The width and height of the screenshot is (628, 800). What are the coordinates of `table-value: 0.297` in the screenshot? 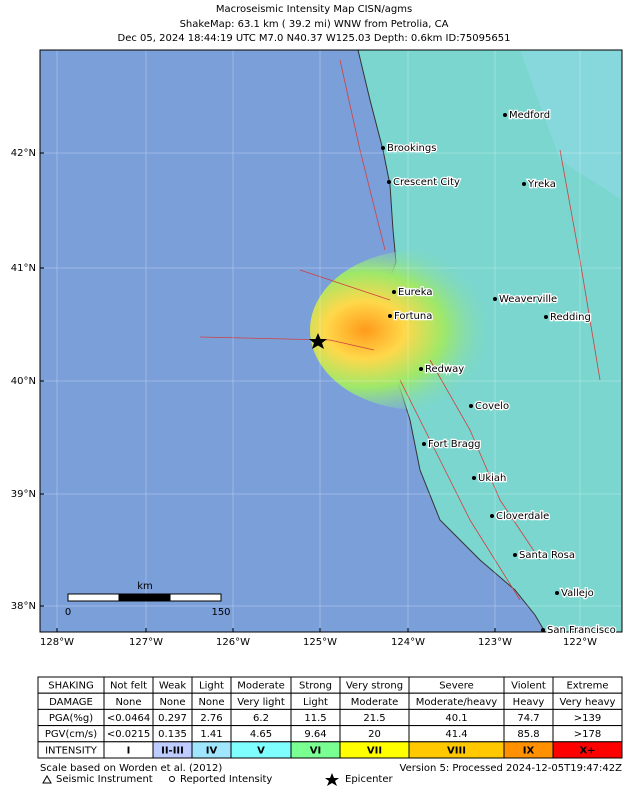 It's located at (172, 718).